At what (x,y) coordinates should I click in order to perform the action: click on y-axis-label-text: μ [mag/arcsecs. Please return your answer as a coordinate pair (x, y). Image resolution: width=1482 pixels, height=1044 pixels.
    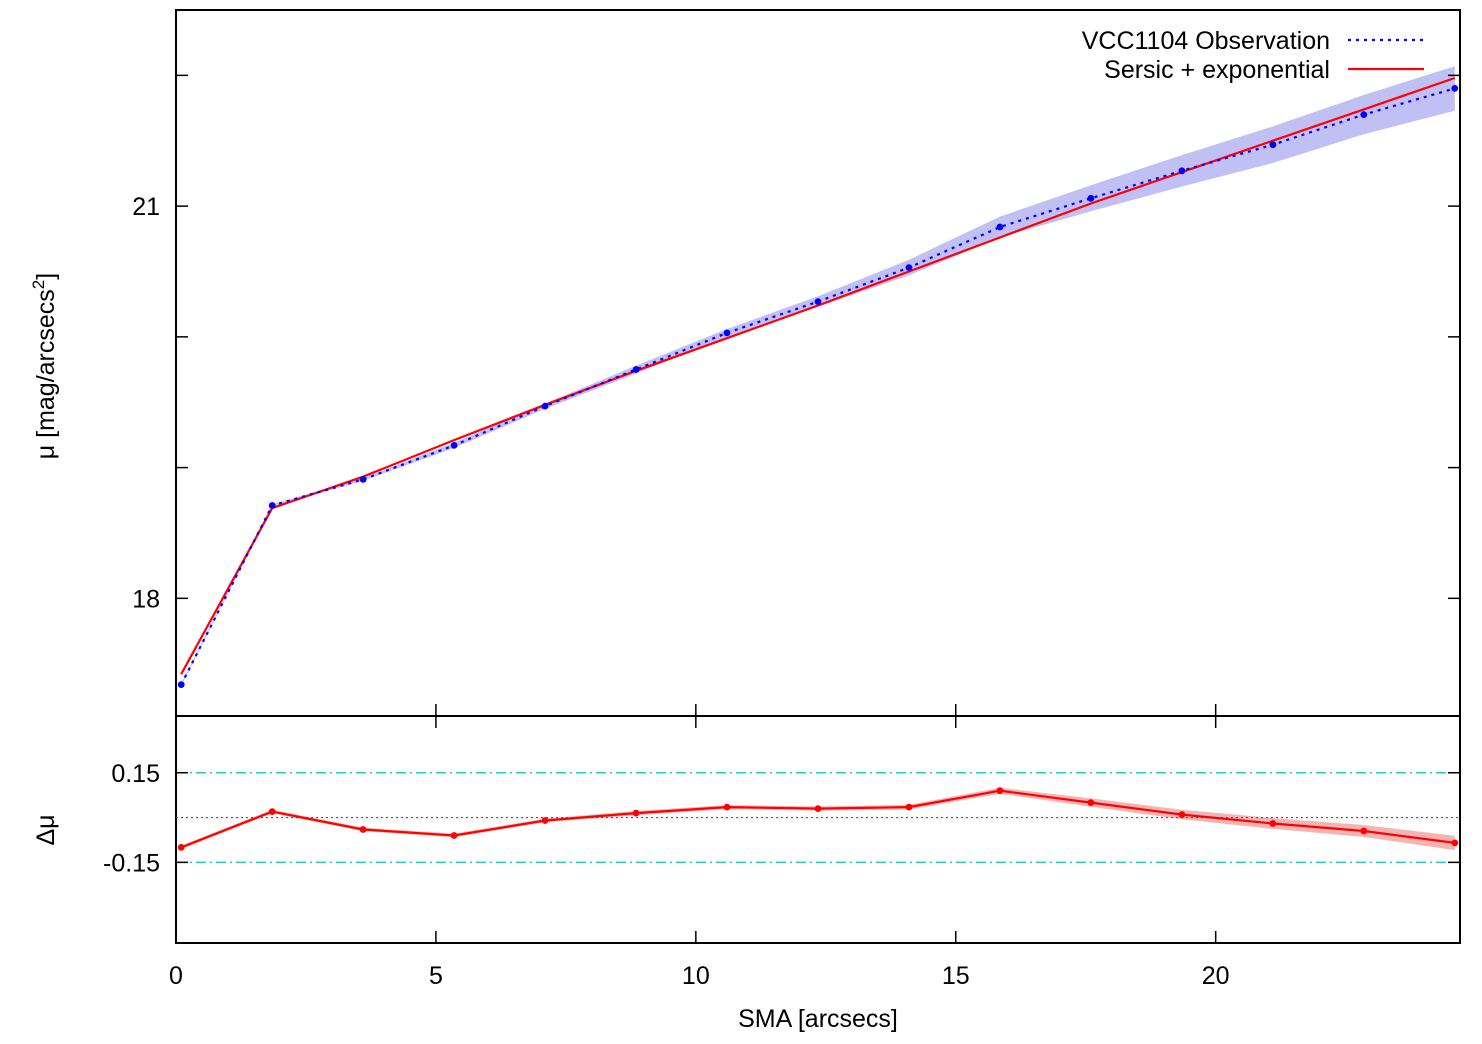
    Looking at the image, I should click on (46, 374).